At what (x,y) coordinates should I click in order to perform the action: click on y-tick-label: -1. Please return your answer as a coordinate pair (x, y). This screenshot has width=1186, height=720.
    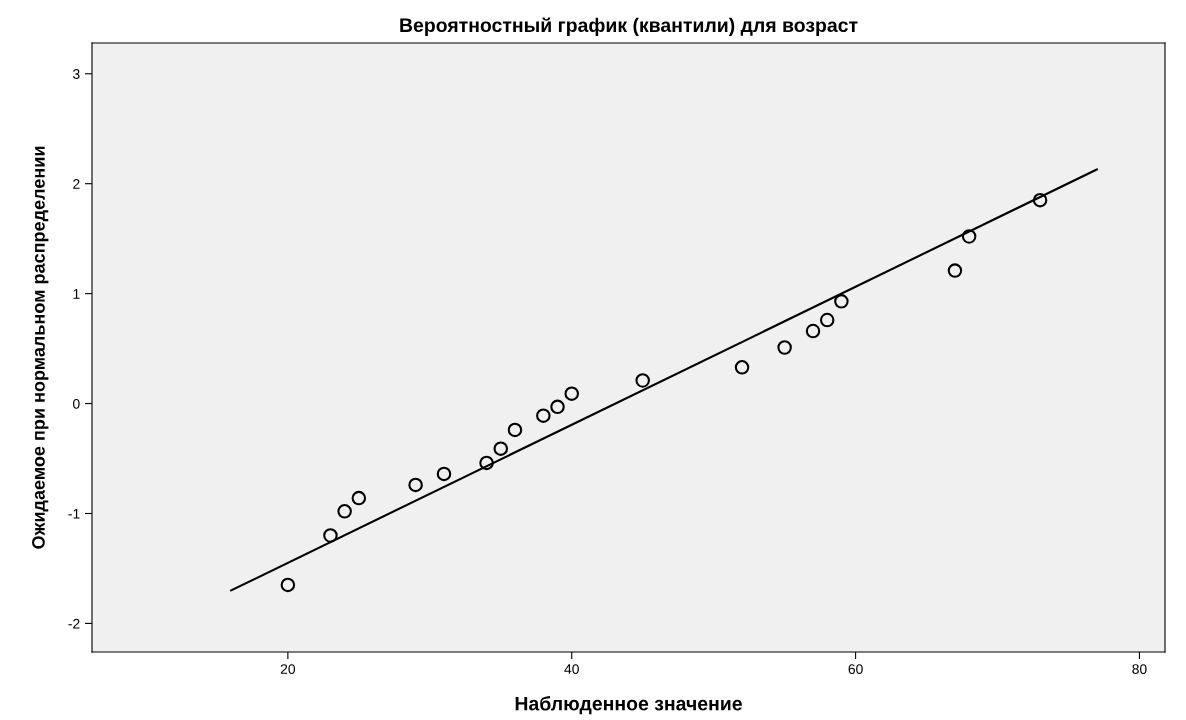
    Looking at the image, I should click on (74, 513).